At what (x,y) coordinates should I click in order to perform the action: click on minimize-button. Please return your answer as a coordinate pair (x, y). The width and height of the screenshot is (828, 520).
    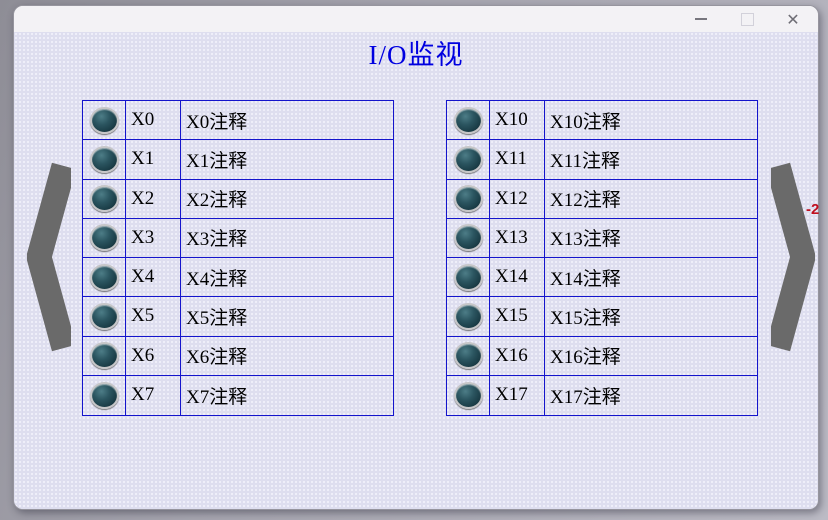
    Looking at the image, I should click on (701, 19).